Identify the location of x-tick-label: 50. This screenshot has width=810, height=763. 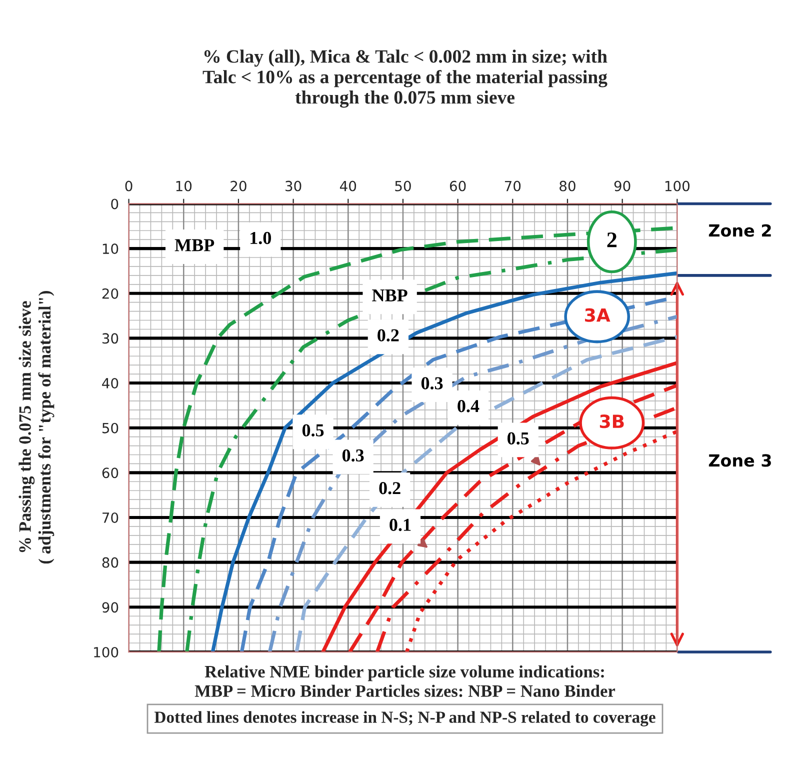
(403, 186).